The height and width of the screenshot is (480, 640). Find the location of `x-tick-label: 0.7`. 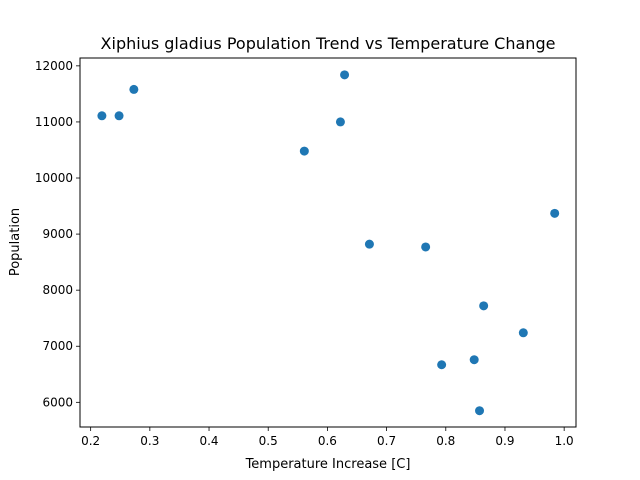

x-tick-label: 0.7 is located at coordinates (386, 441).